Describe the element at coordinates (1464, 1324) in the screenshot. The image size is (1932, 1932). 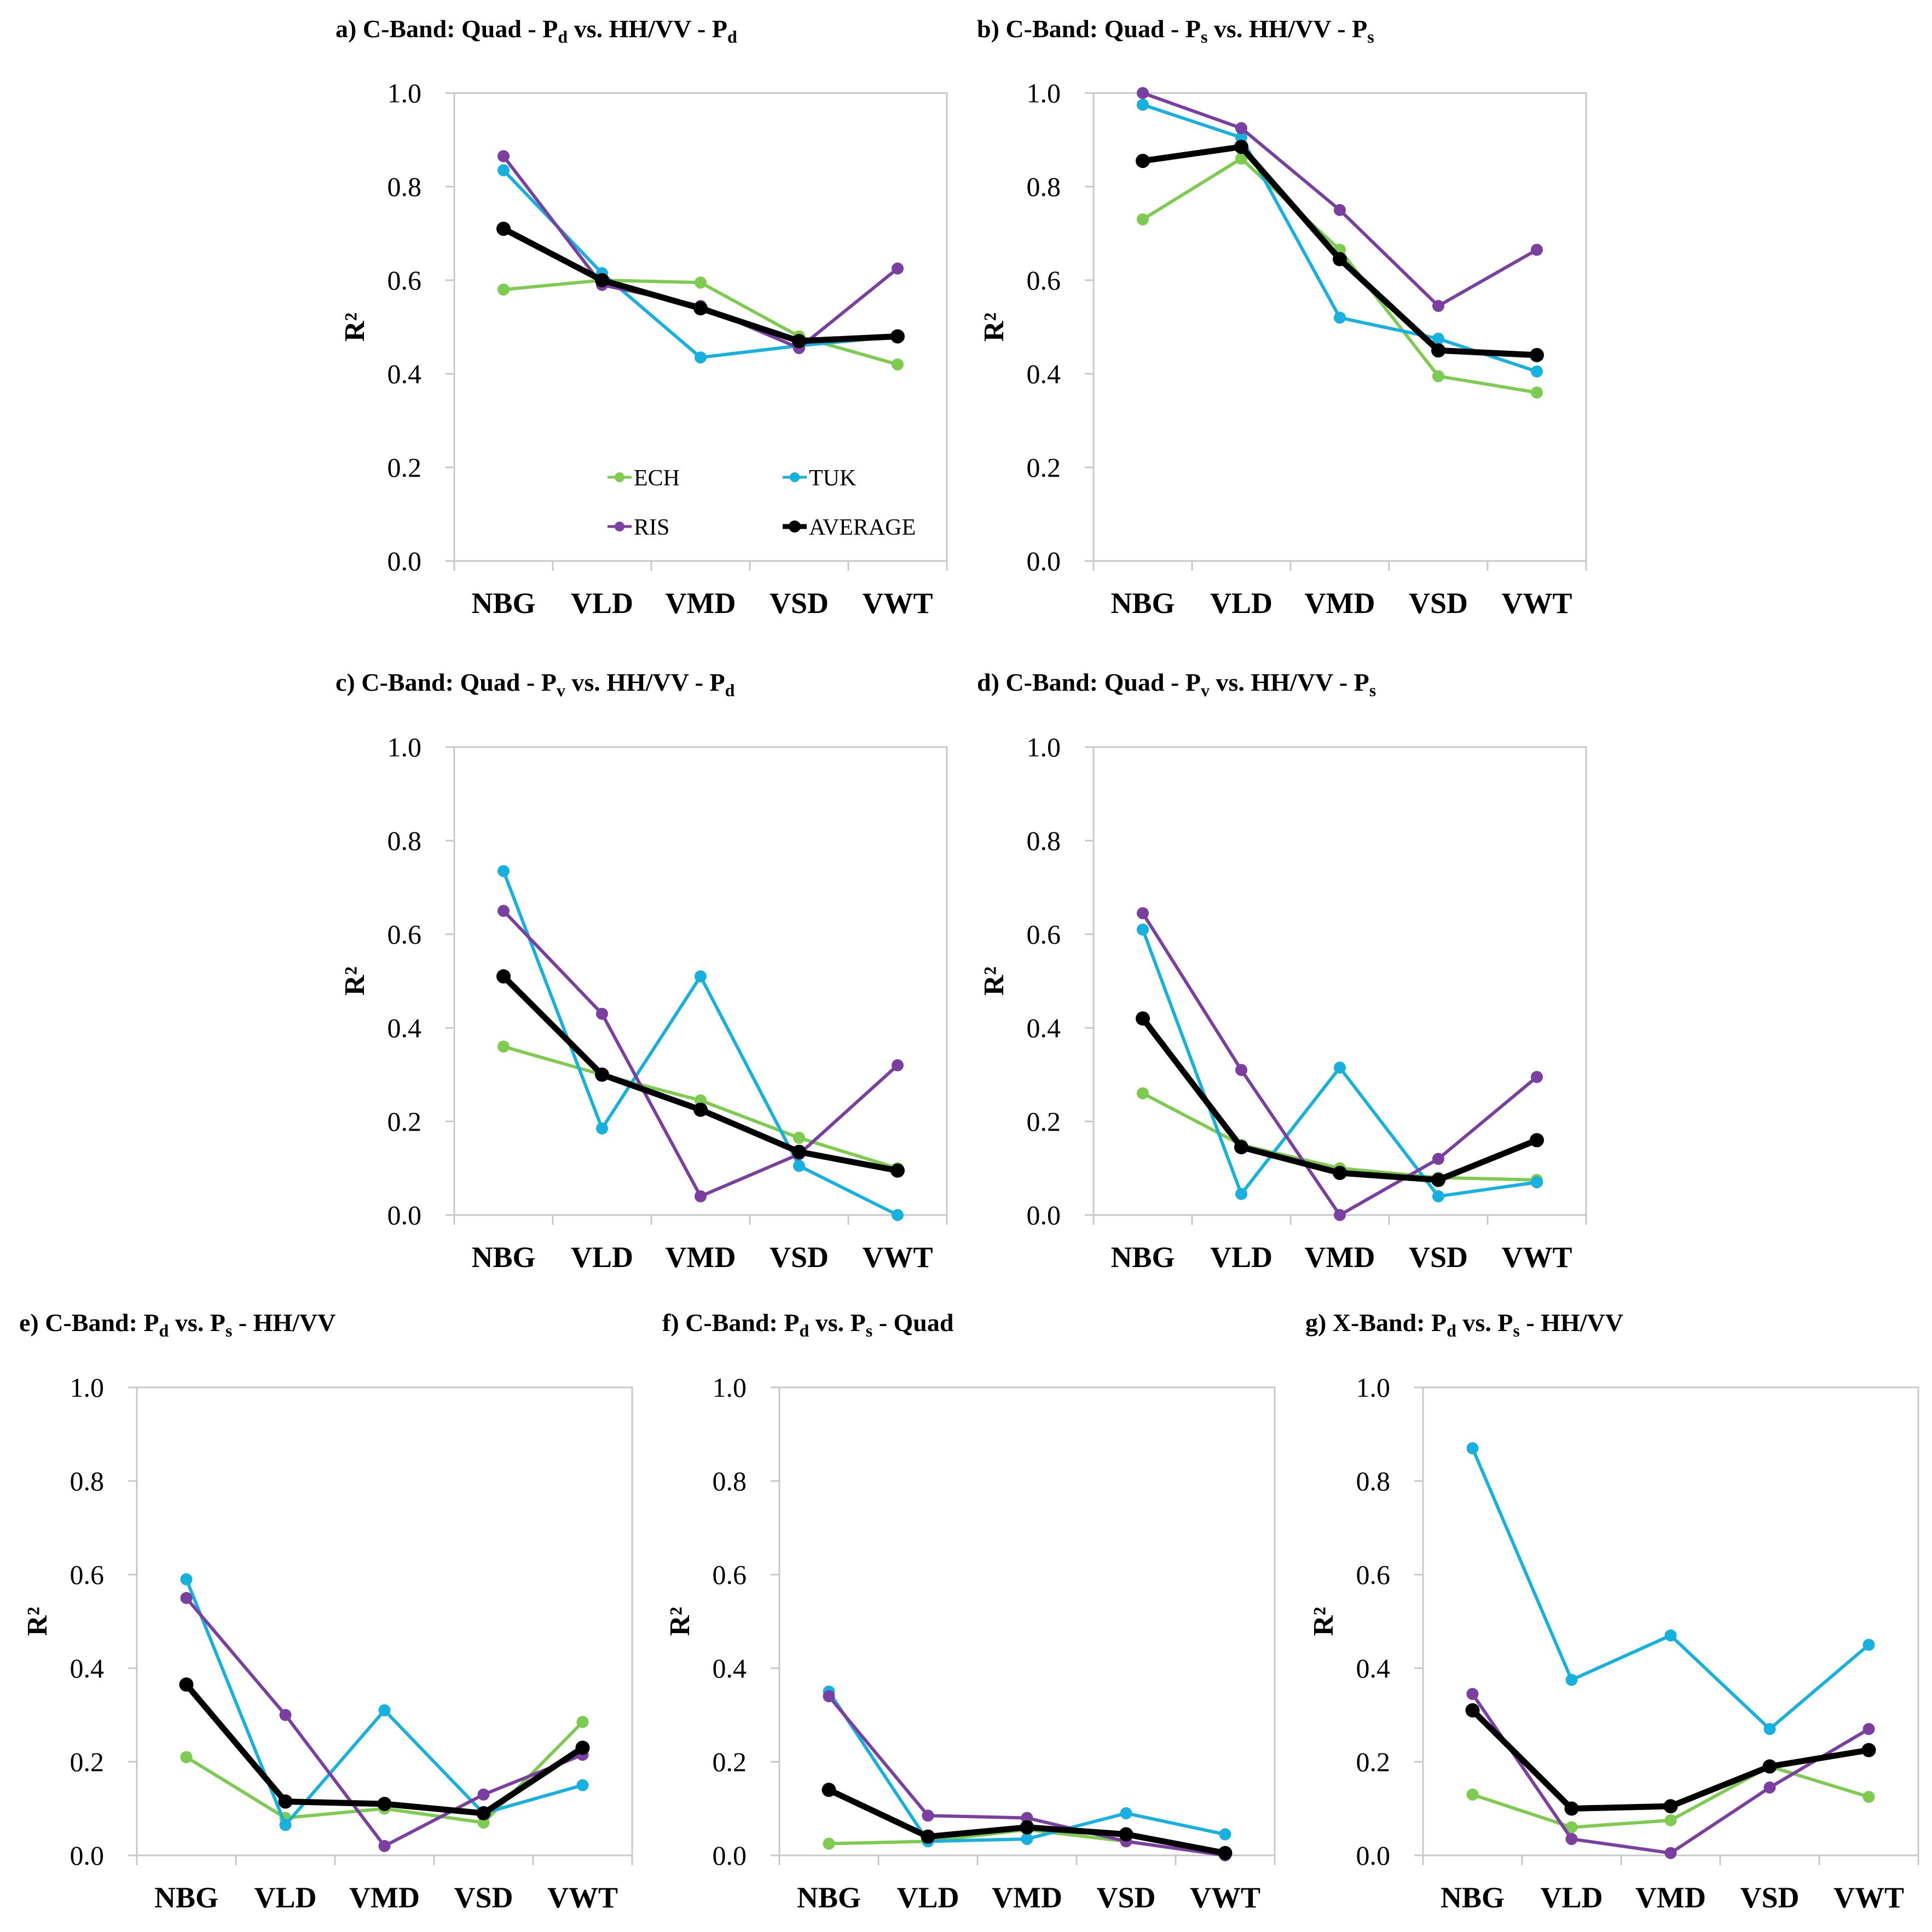
I see `chart-title: g) X-Band: Pd vs. Ps - HH/VV` at that location.